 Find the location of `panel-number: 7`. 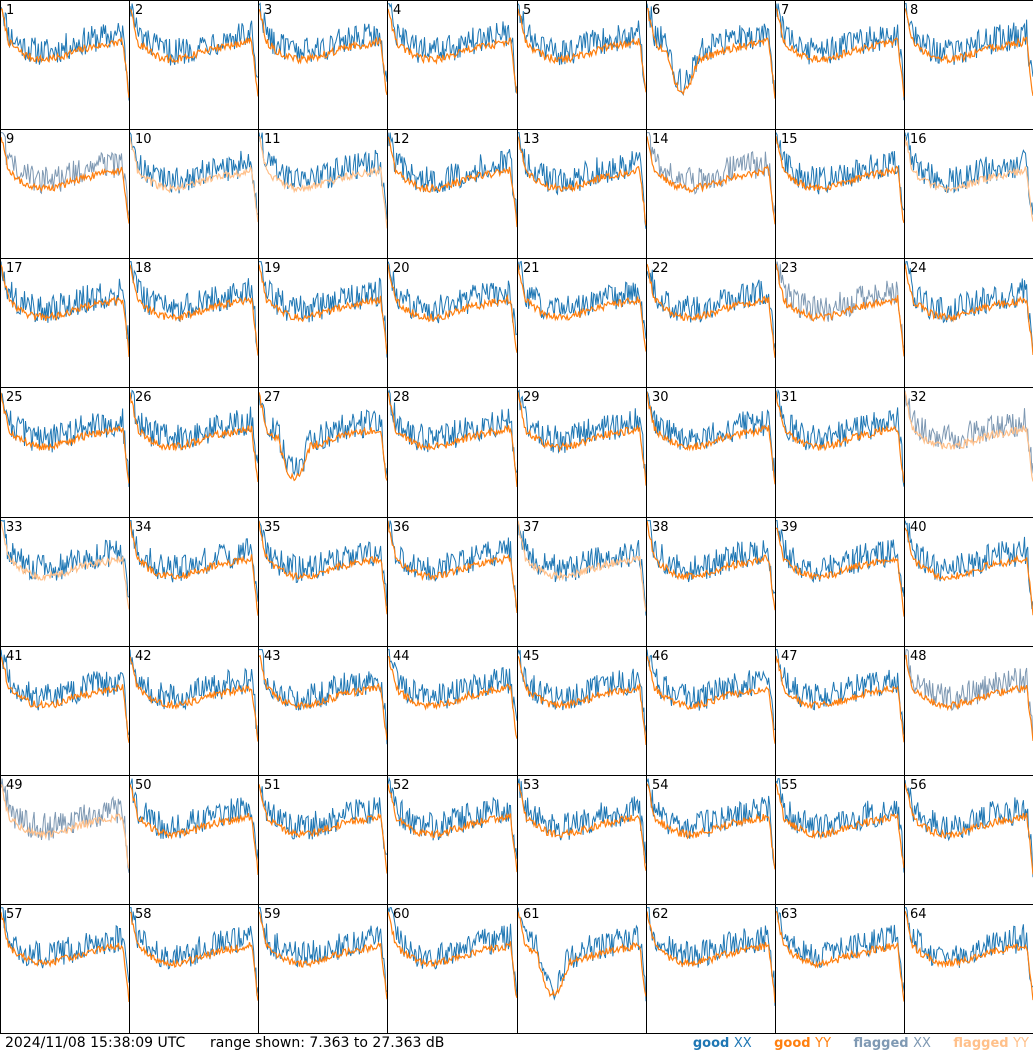

panel-number: 7 is located at coordinates (785, 10).